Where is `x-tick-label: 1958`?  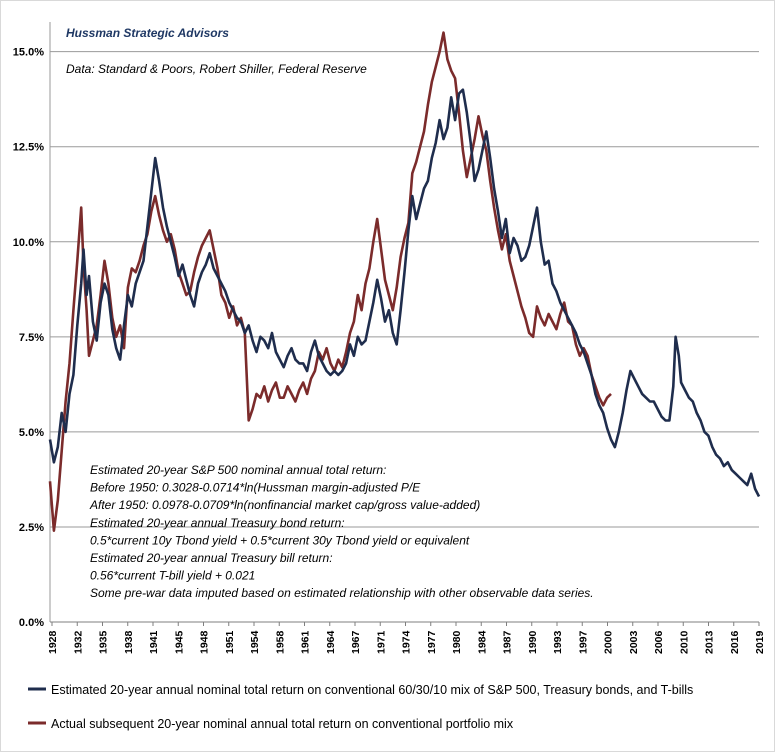
x-tick-label: 1958 is located at coordinates (280, 642).